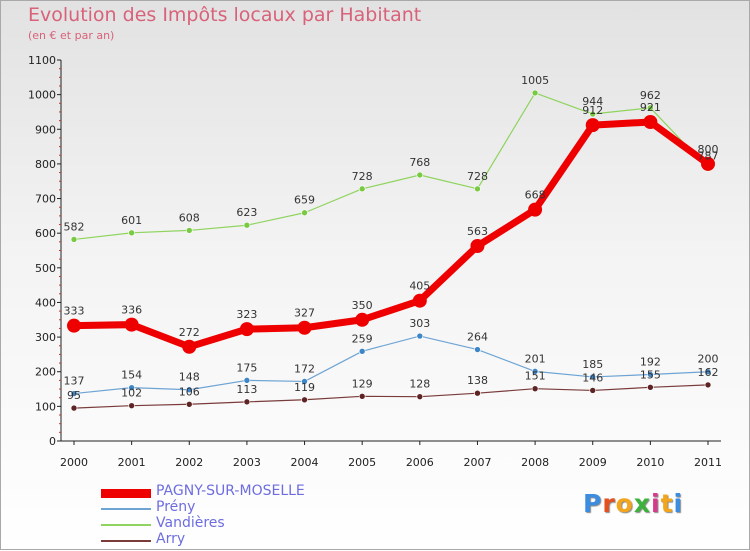  Describe the element at coordinates (592, 110) in the screenshot. I see `data-label: 912` at that location.